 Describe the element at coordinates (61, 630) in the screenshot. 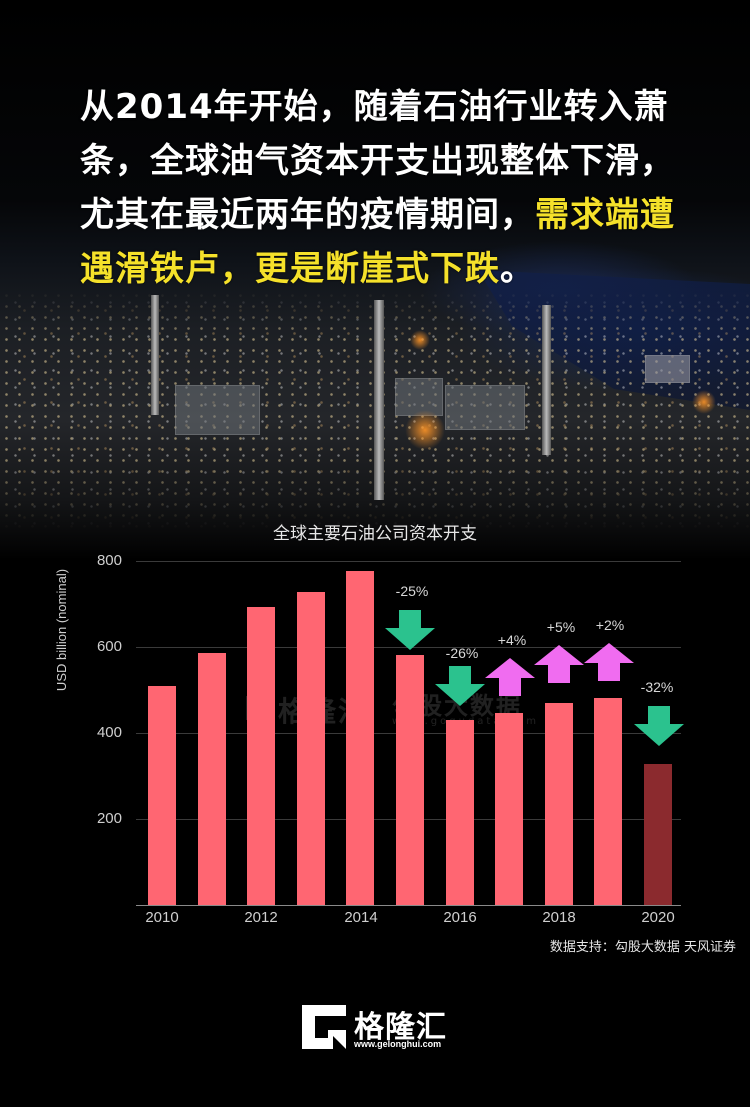

I see `y-axis-label: USD billion (nominal)` at that location.